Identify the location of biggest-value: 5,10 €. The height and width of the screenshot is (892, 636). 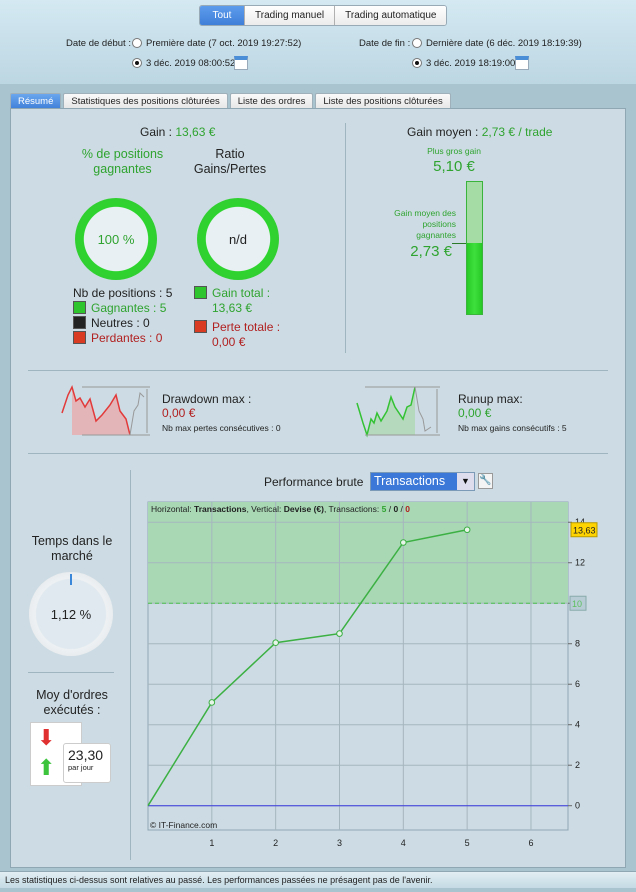
(454, 166).